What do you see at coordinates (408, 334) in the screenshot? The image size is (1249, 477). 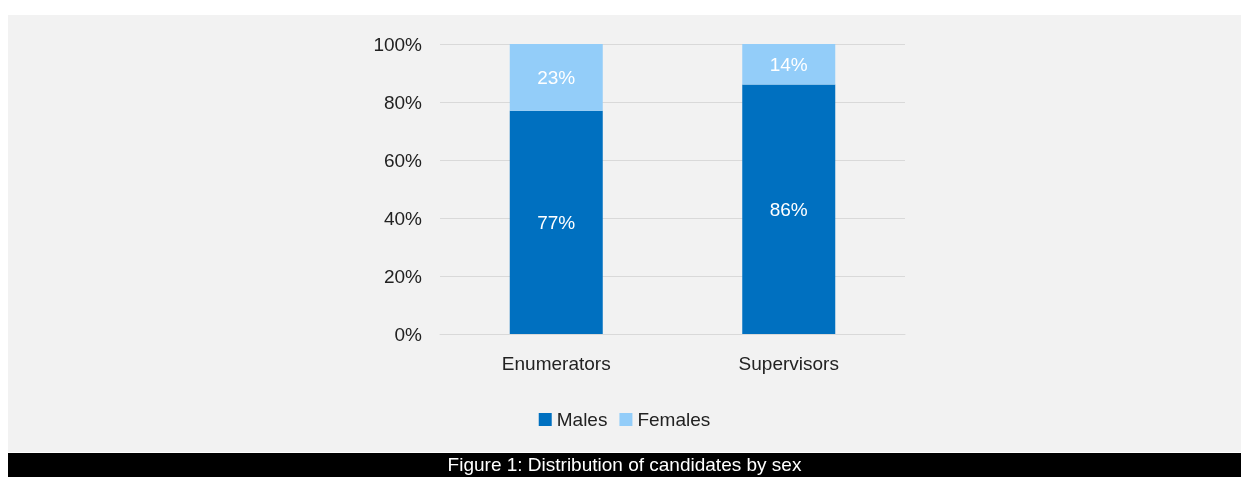 I see `y-tick-label: 0%` at bounding box center [408, 334].